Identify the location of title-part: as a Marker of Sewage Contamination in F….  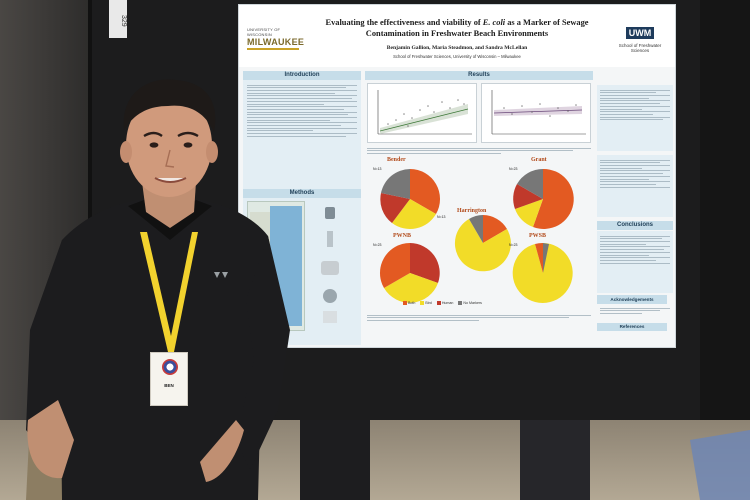
(477, 28).